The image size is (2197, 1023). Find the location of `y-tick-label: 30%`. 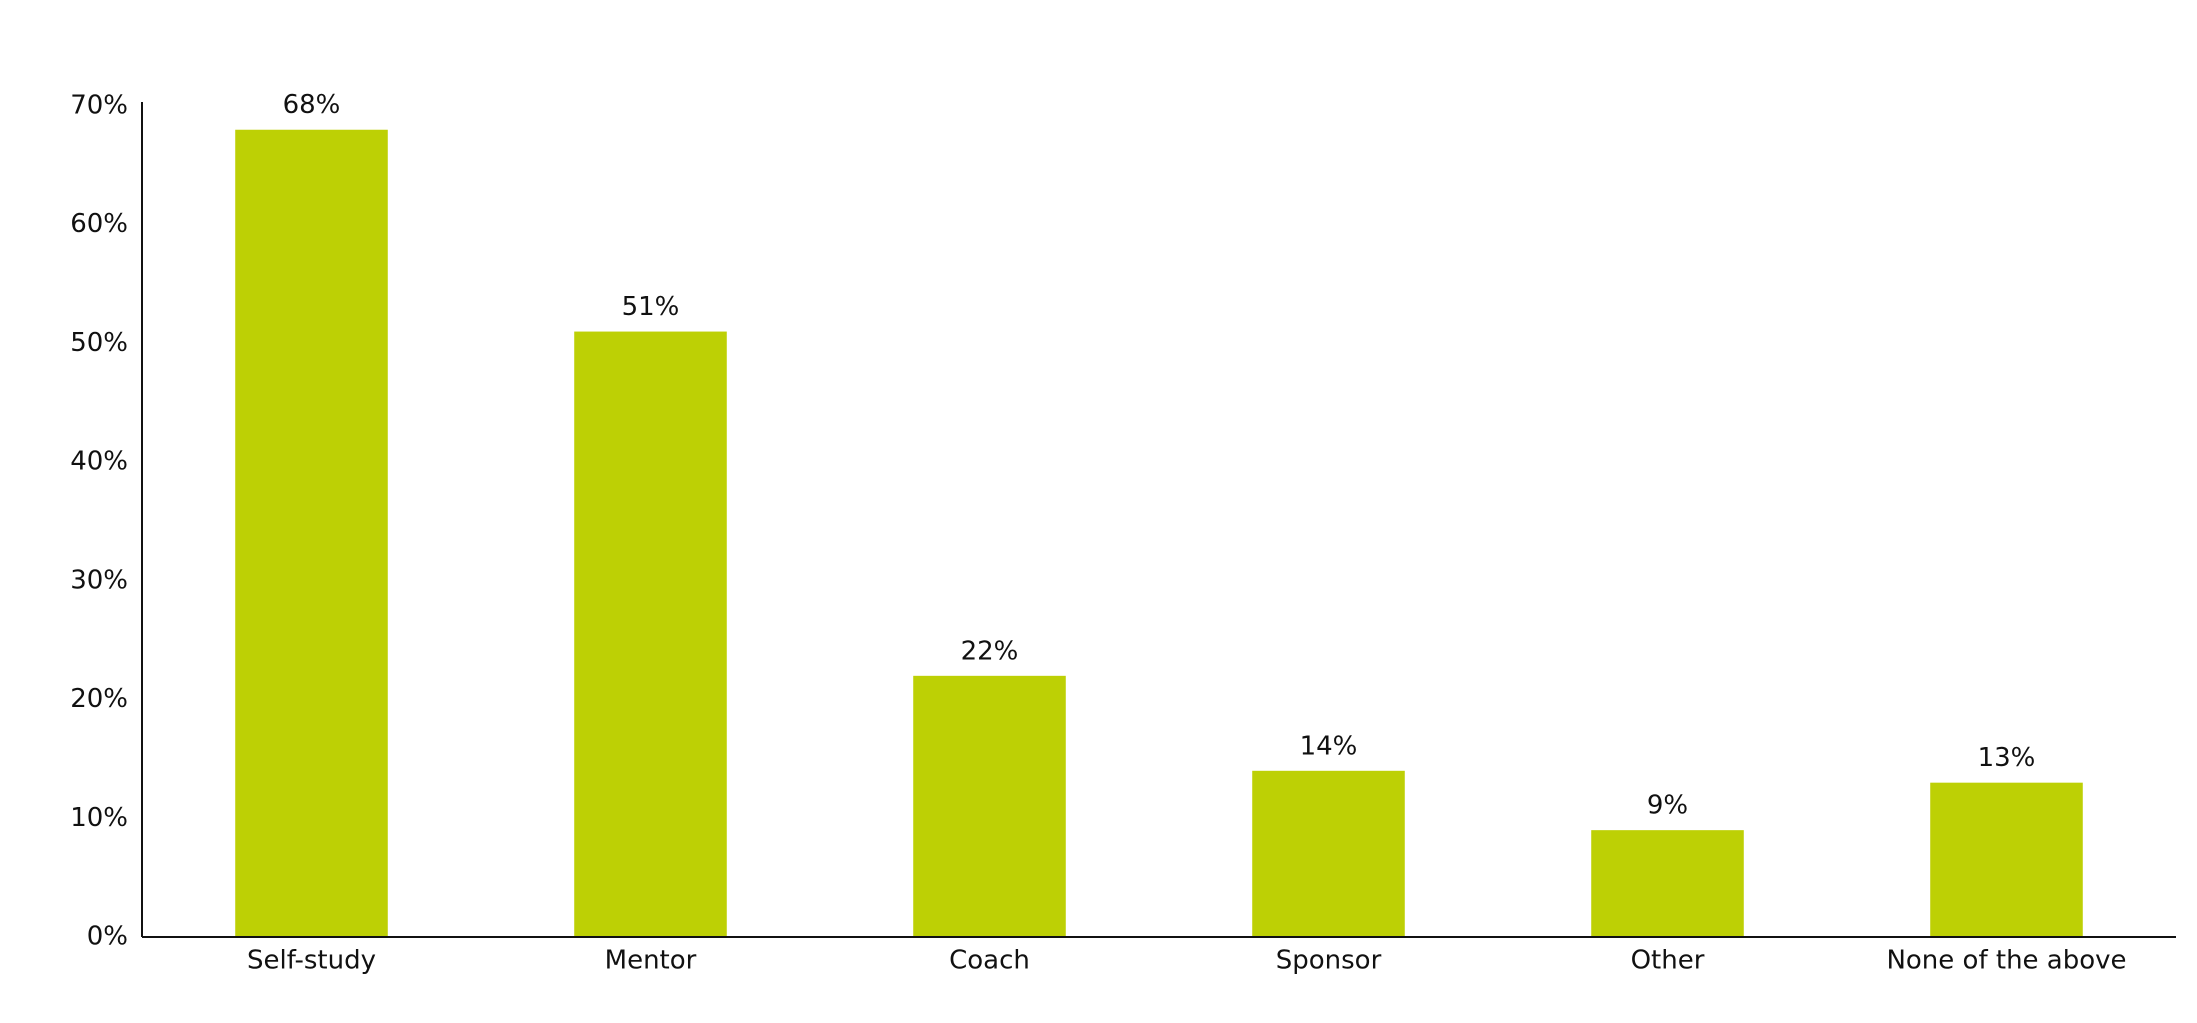

y-tick-label: 30% is located at coordinates (99, 580).